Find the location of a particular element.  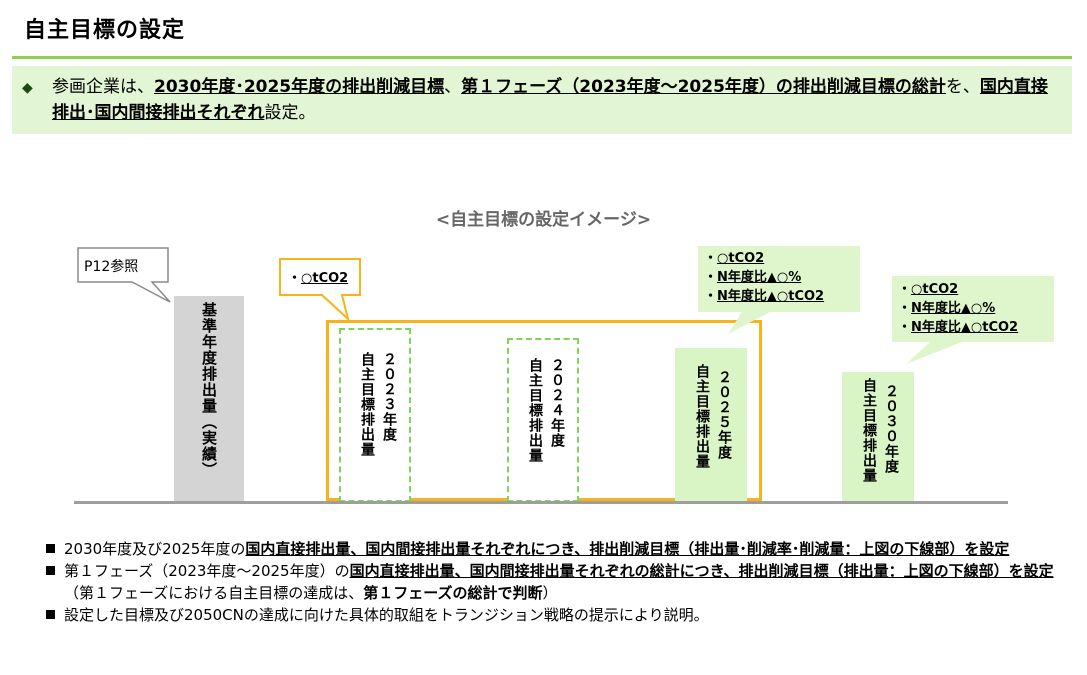

fy2030-callout-line: ・N年度比▲○% is located at coordinates (947, 308).